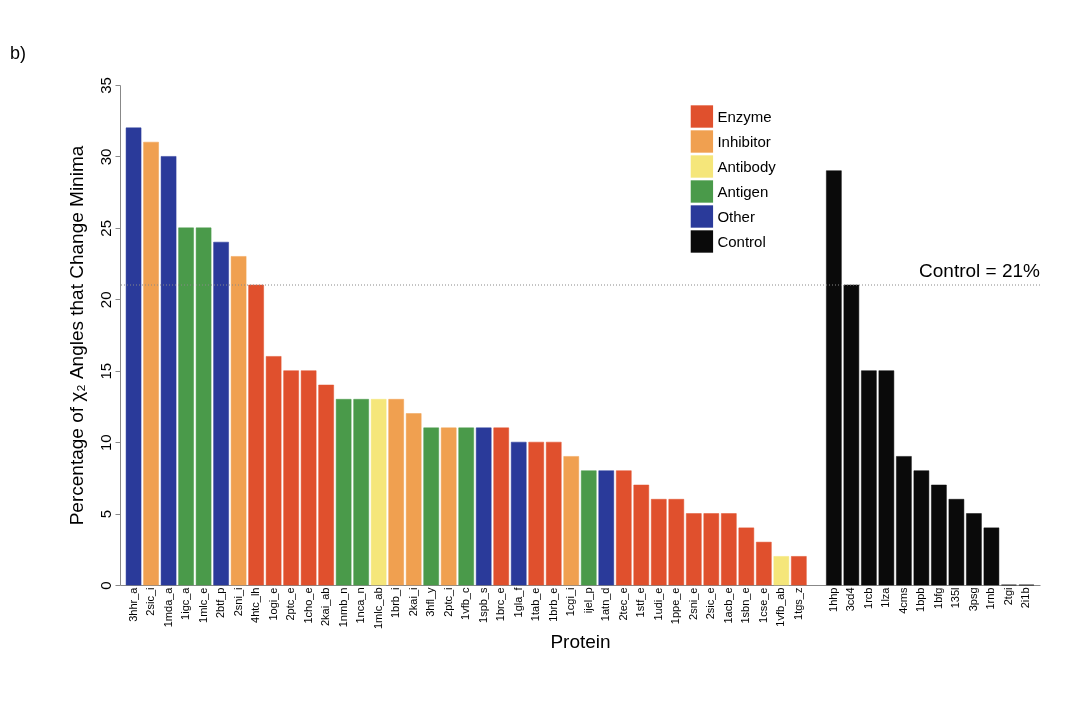  I want to click on x-tick-label: 1hhp, so click(832, 599).